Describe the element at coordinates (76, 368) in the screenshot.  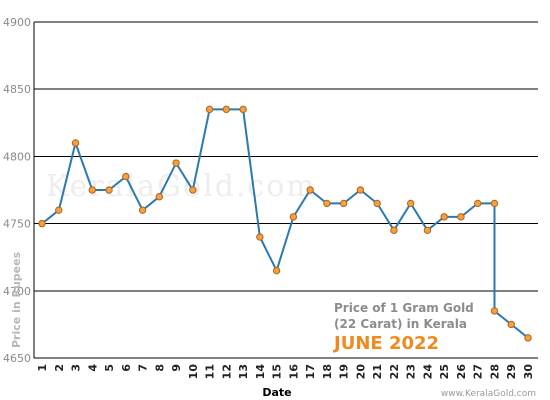
I see `x-tick-label: 3` at that location.